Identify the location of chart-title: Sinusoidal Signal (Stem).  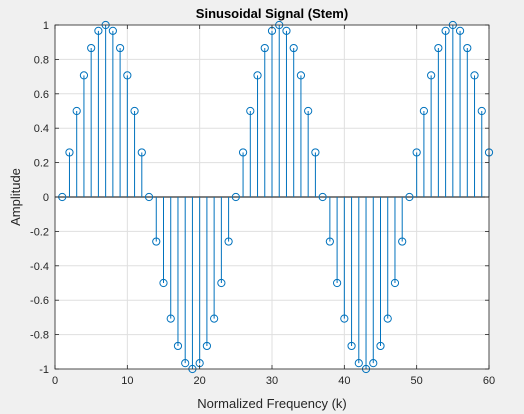
(272, 13).